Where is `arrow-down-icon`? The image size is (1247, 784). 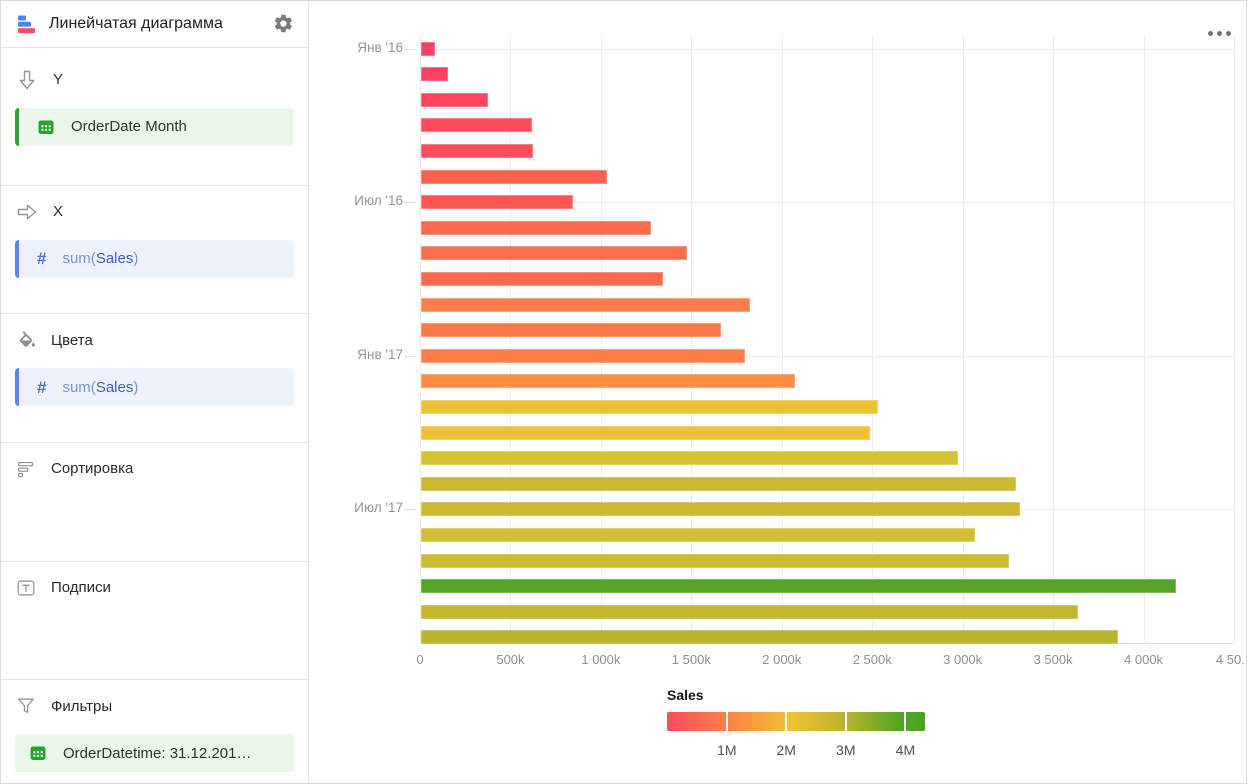 arrow-down-icon is located at coordinates (27, 80).